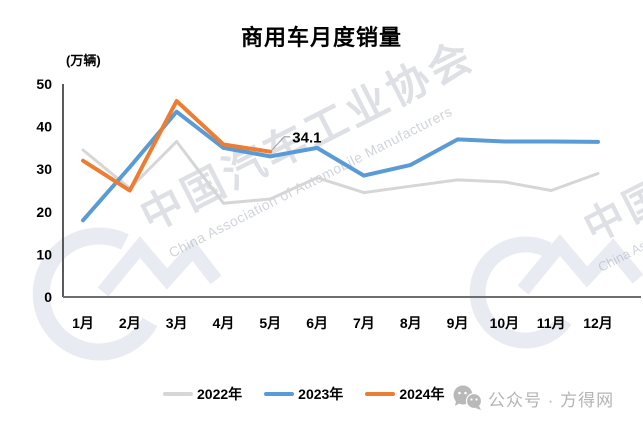  Describe the element at coordinates (422, 394) in the screenshot. I see `legend-label: 2024年` at that location.